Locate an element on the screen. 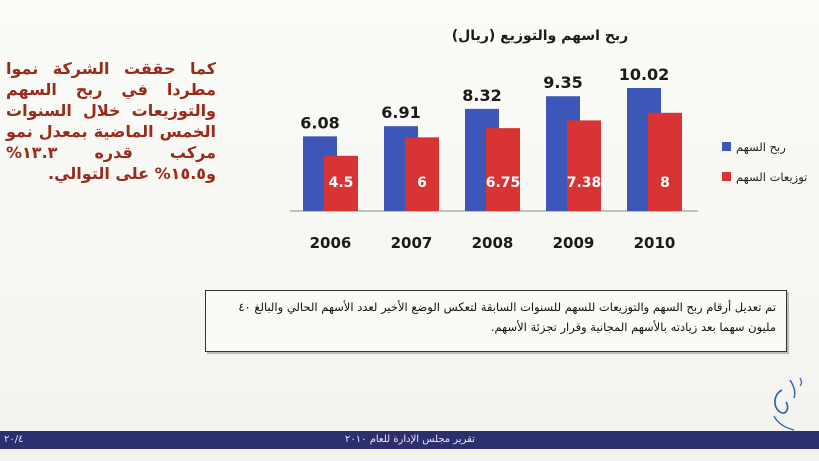 This screenshot has width=819, height=461. x-tick-label: 2006 is located at coordinates (331, 243).